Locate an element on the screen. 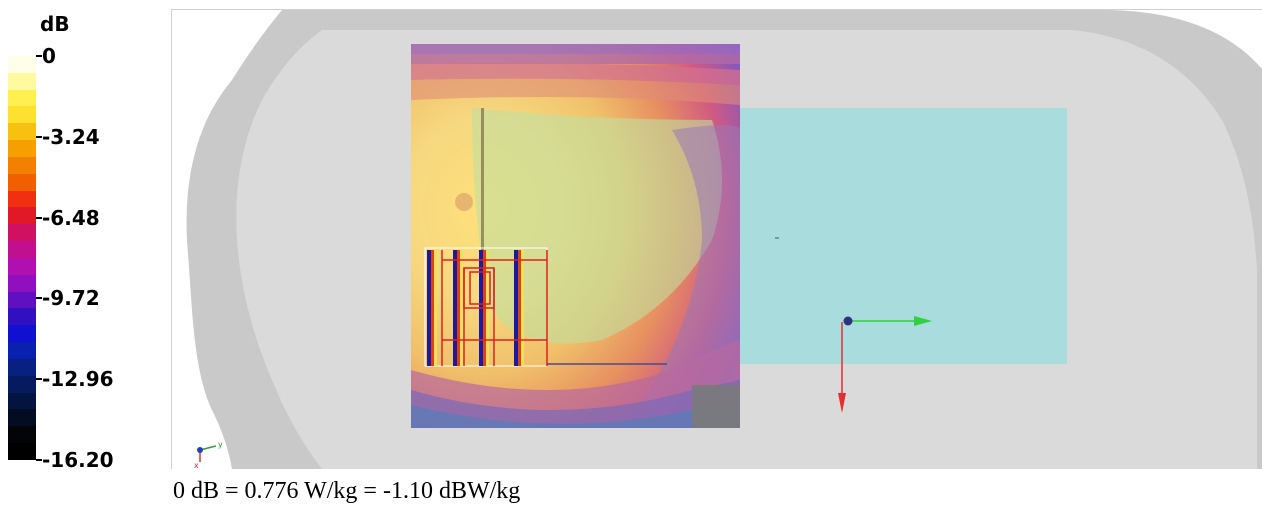 The width and height of the screenshot is (1262, 514). axis-orientation-icon: y x is located at coordinates (208, 454).